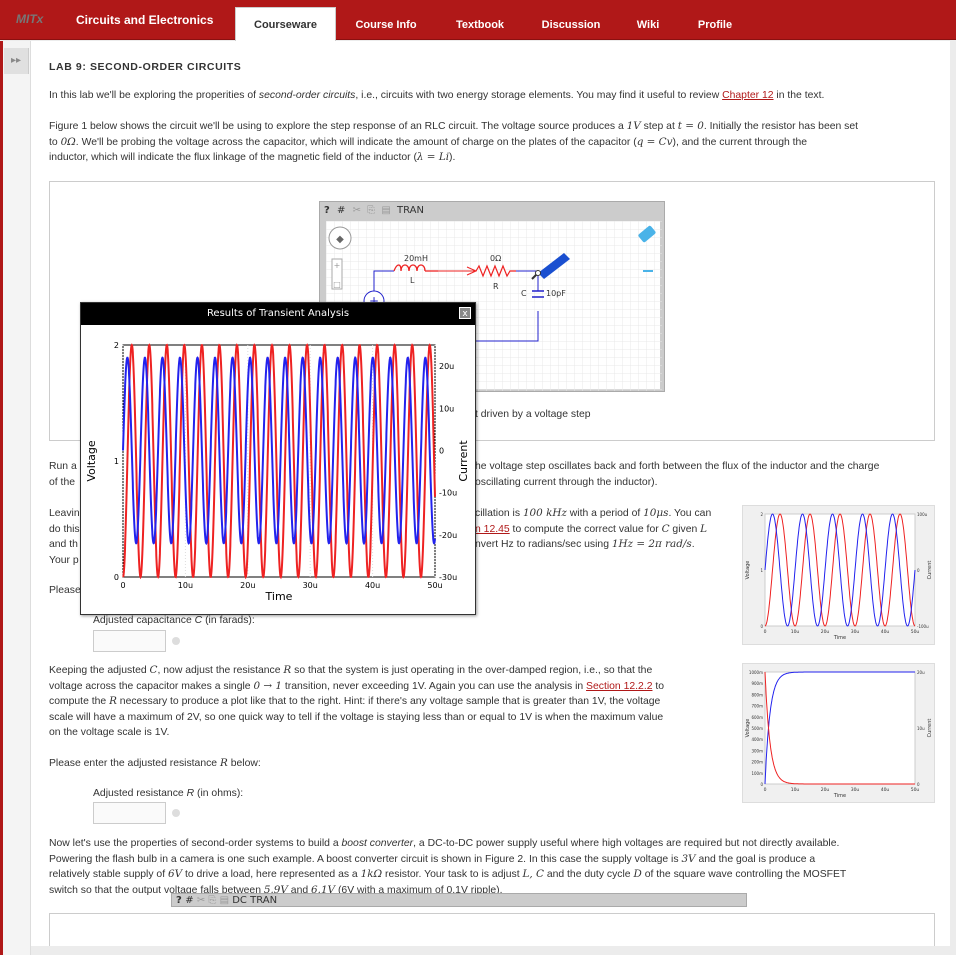 The width and height of the screenshot is (956, 955). What do you see at coordinates (448, 493) in the screenshot?
I see `y-right-tick-label: -10u` at bounding box center [448, 493].